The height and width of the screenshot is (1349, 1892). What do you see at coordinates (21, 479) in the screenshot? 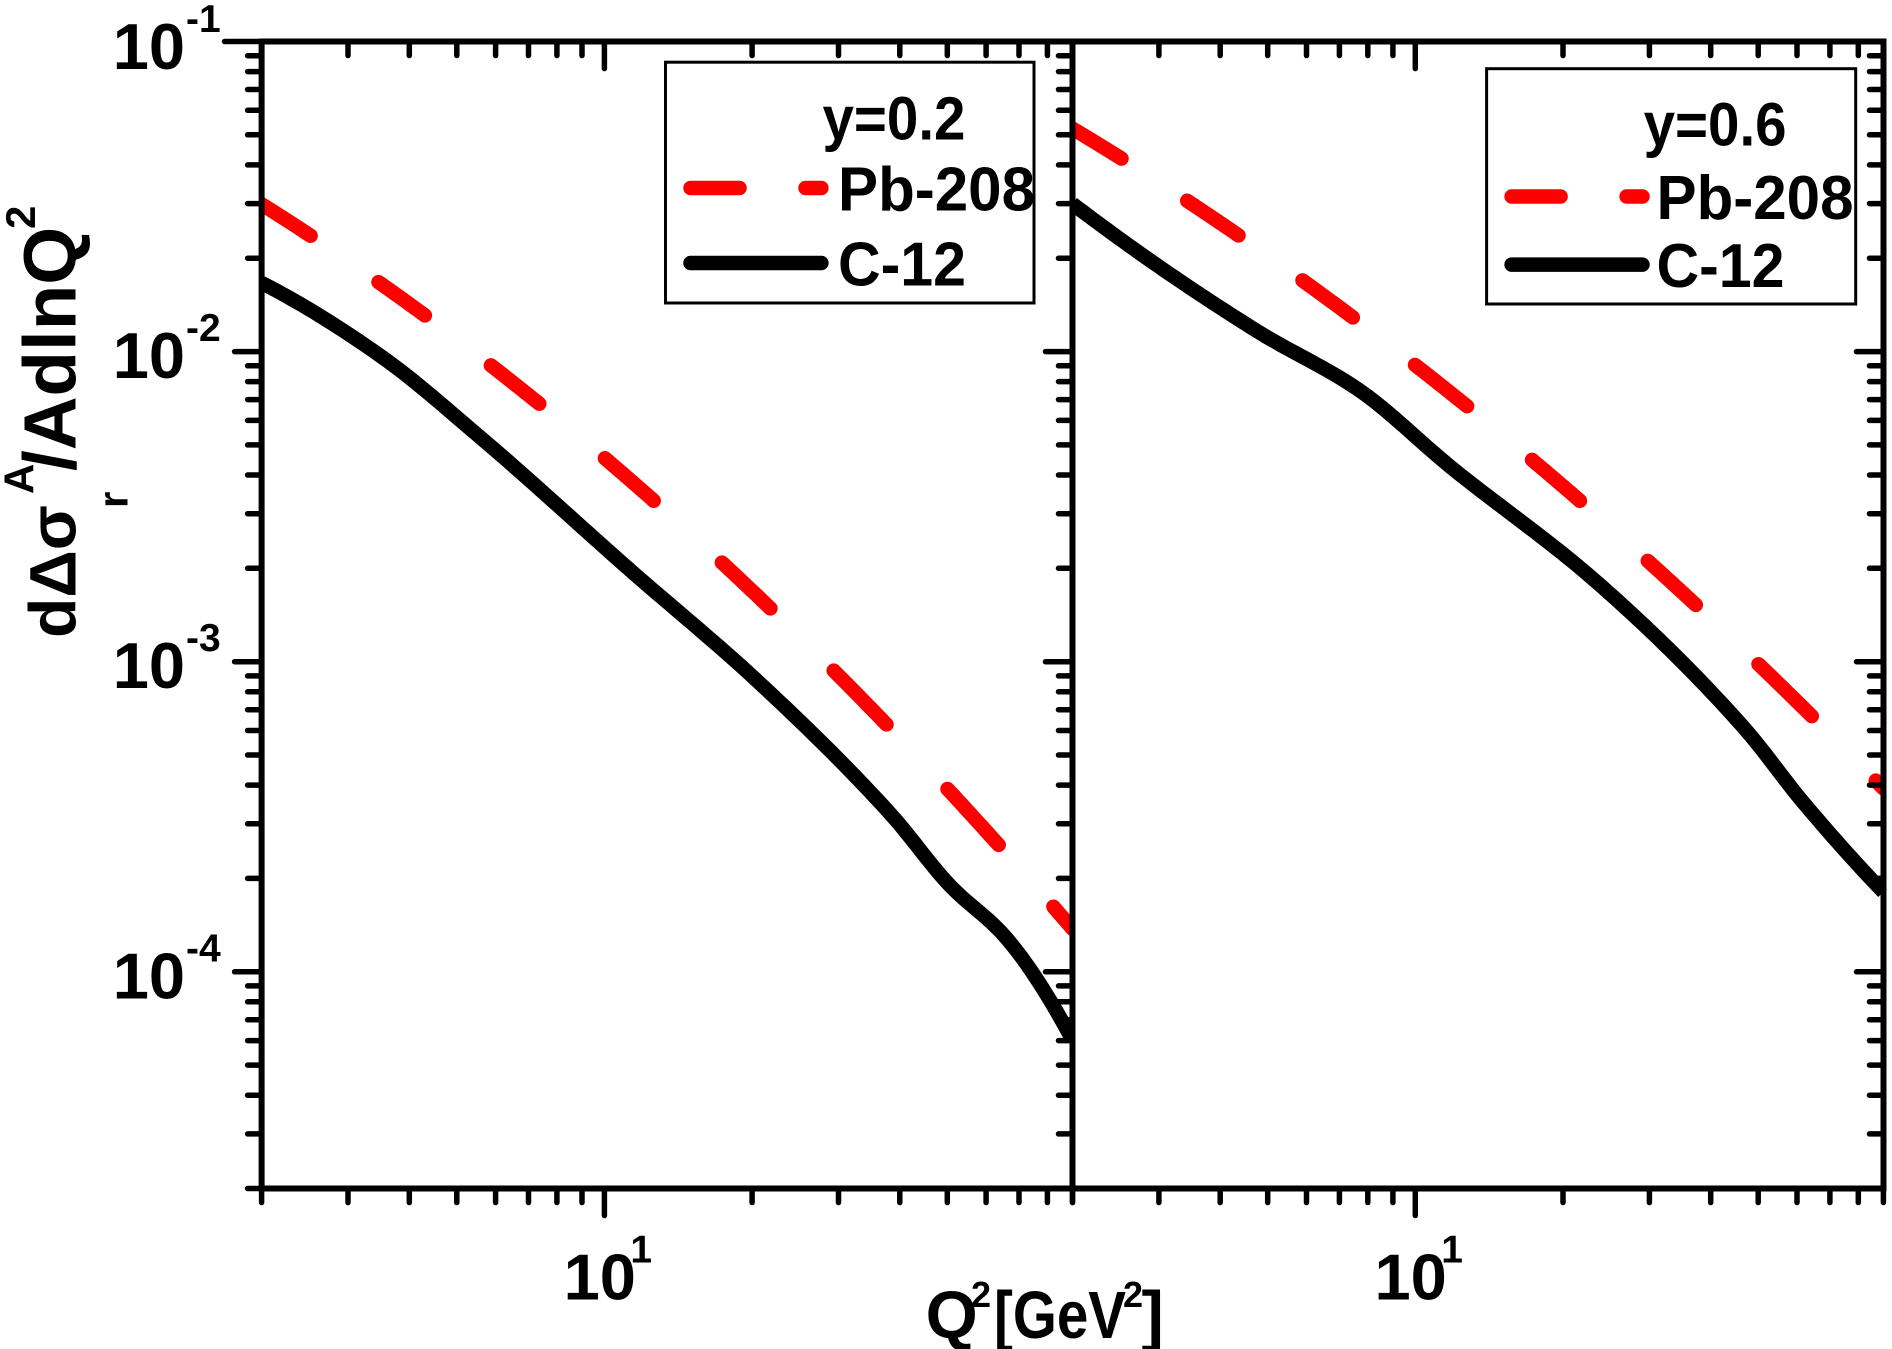
I see `svg-text: A` at bounding box center [21, 479].